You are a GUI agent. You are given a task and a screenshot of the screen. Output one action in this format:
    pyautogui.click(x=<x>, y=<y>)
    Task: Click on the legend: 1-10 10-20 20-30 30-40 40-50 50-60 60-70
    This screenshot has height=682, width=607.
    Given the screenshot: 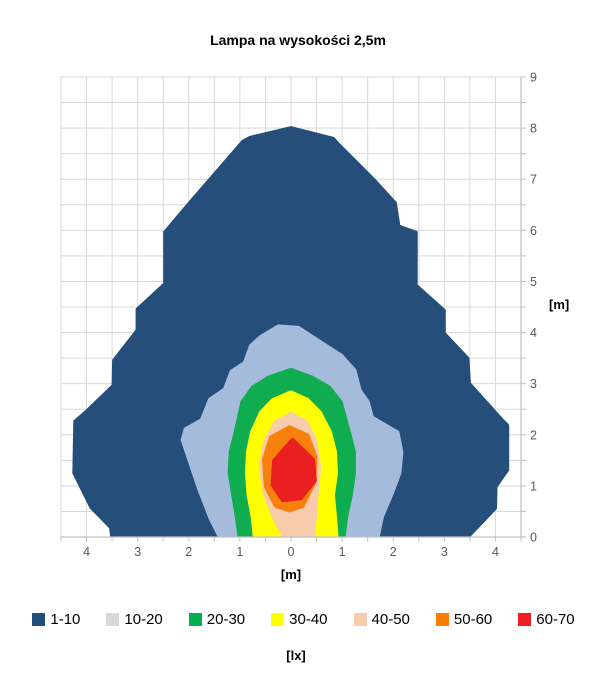 What is the action you would take?
    pyautogui.click(x=303, y=619)
    